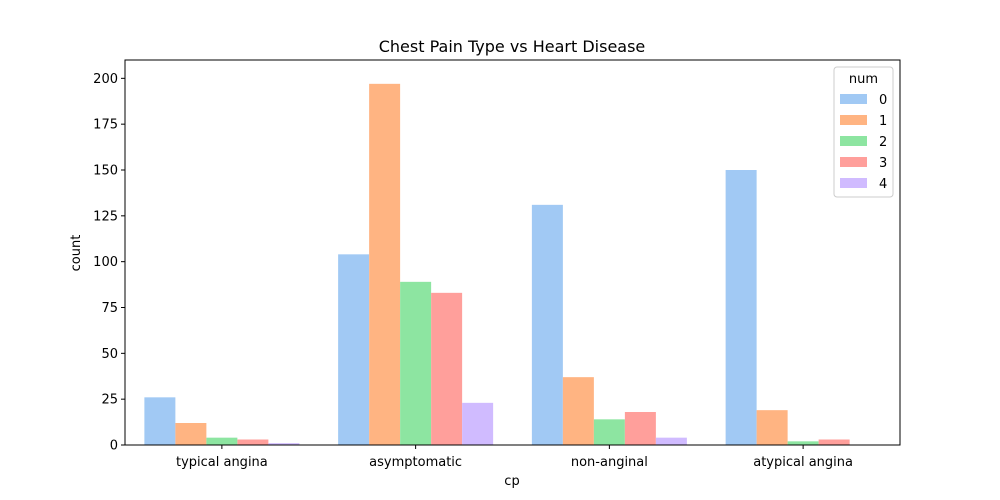  Describe the element at coordinates (76, 253) in the screenshot. I see `y-axis-label: count` at that location.